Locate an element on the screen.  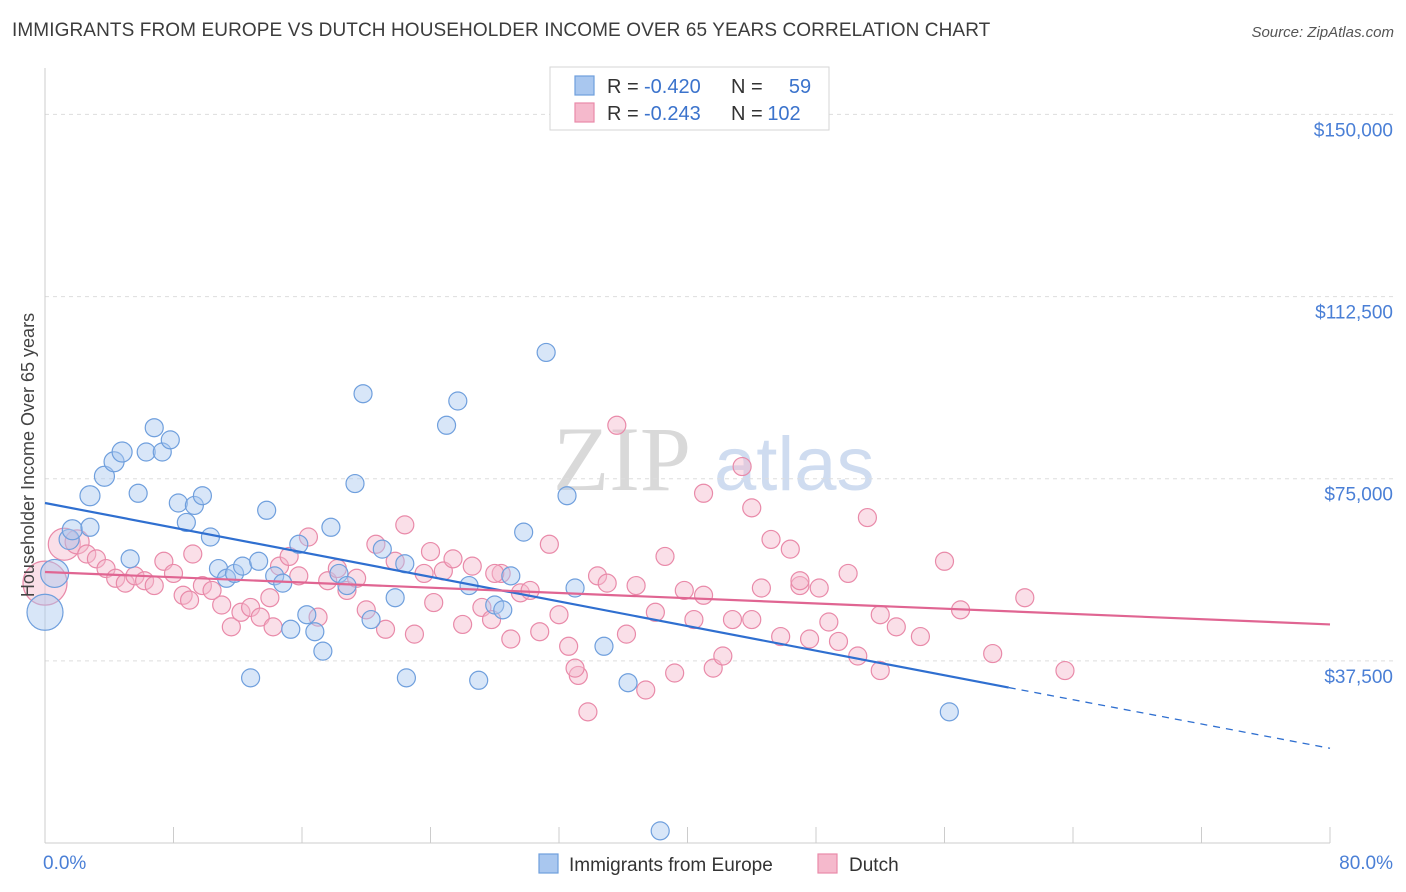
legend-r-label-dutch: R = is located at coordinates (623, 114).